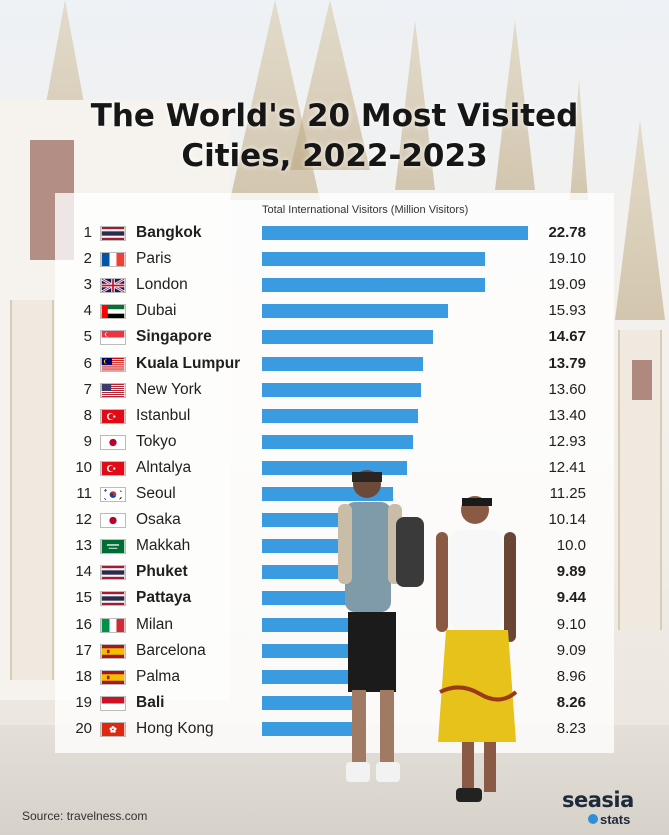 This screenshot has width=669, height=835. Describe the element at coordinates (334, 703) in the screenshot. I see `bar-row: 19 Bali 8.26` at that location.